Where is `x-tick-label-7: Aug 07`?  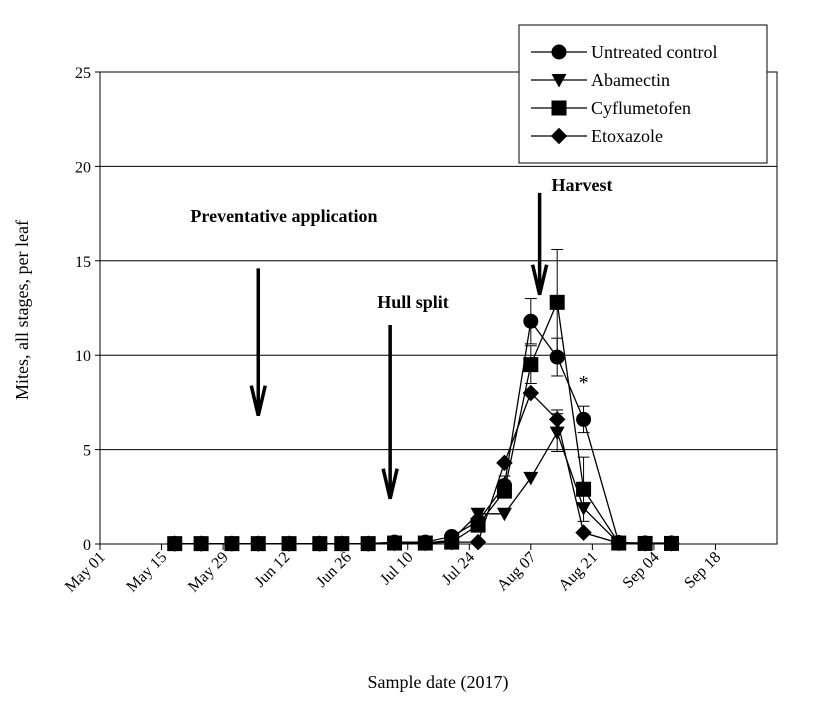
x-tick-label-7: Aug 07 is located at coordinates (517, 572).